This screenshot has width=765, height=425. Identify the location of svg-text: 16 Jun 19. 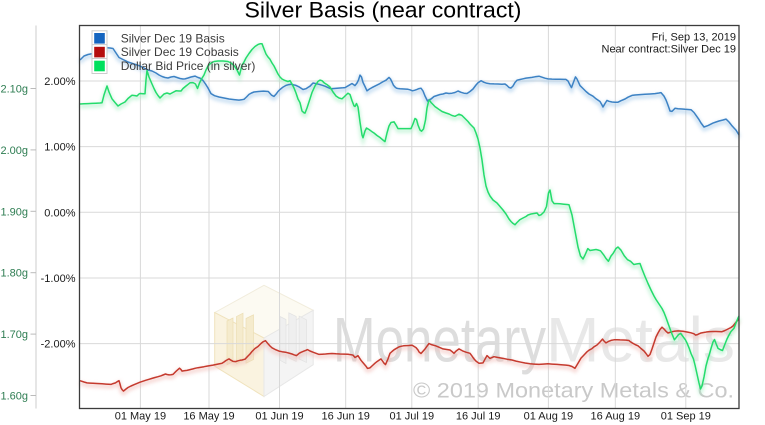
(346, 417).